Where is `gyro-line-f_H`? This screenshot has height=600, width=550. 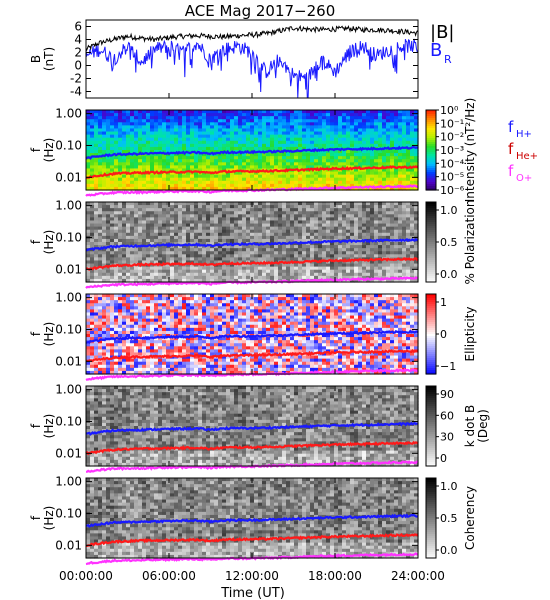
gyro-line-f_H is located at coordinates (252, 244).